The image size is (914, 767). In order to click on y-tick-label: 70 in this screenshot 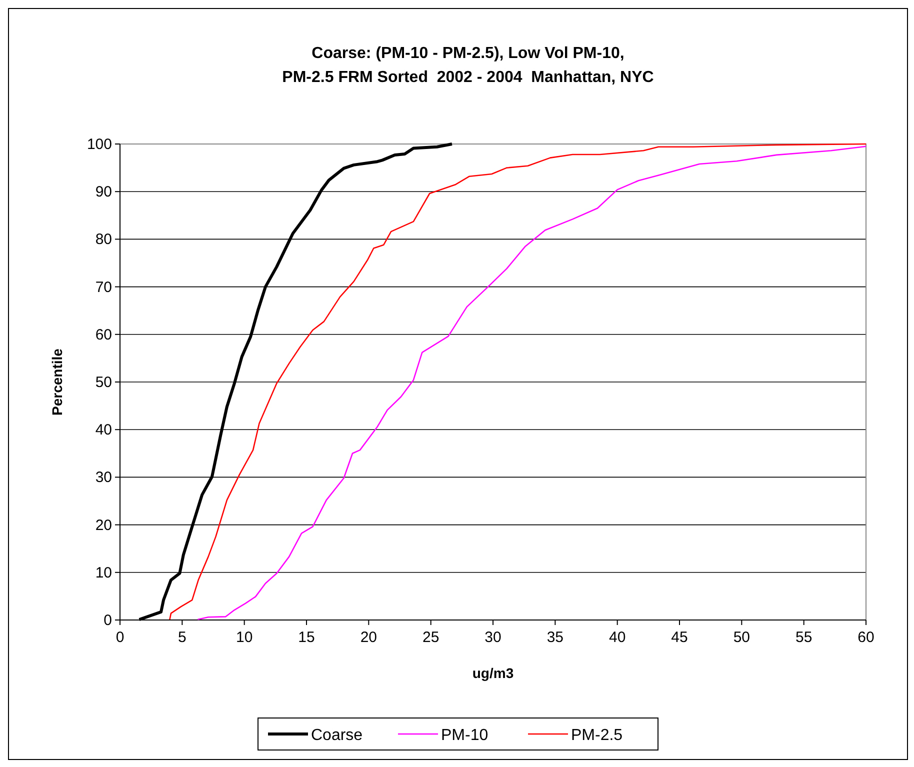, I will do `click(103, 287)`.